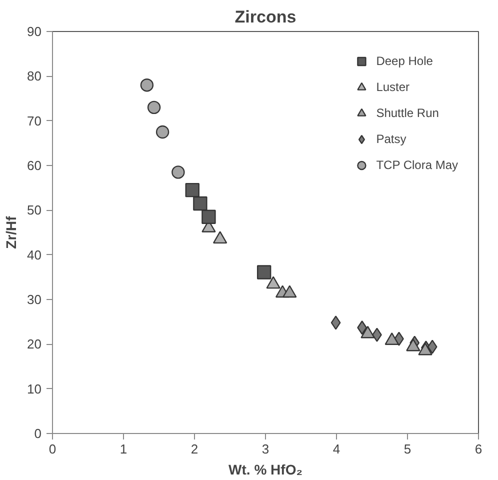  What do you see at coordinates (194, 449) in the screenshot?
I see `x-tick-label: 2` at bounding box center [194, 449].